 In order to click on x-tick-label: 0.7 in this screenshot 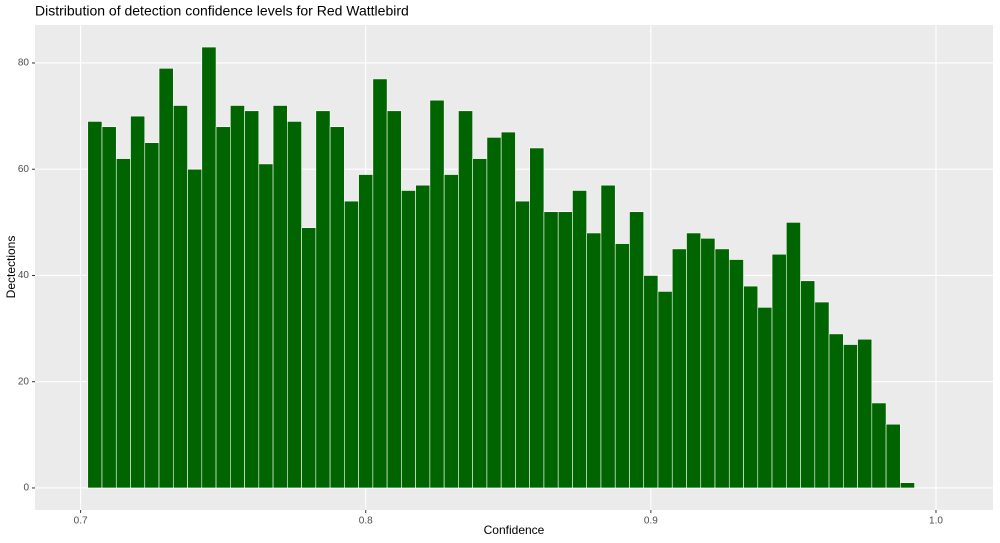, I will do `click(81, 521)`.